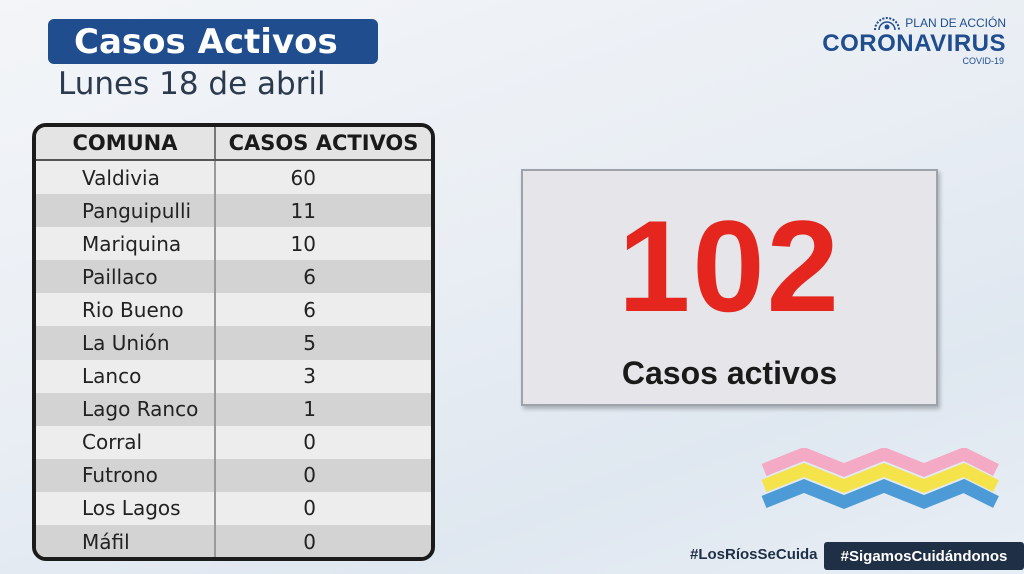 This screenshot has height=574, width=1024. I want to click on casos-cell: 3, so click(309, 376).